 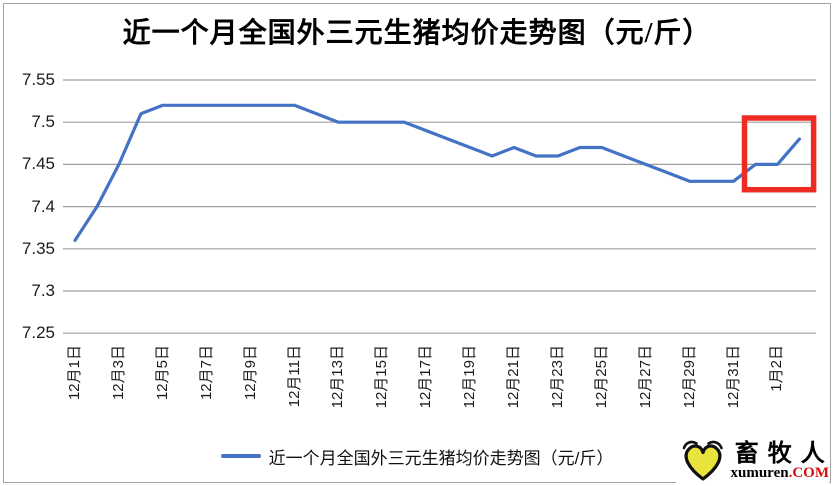 I want to click on logo-domain: xumuren.COM, so click(x=780, y=473).